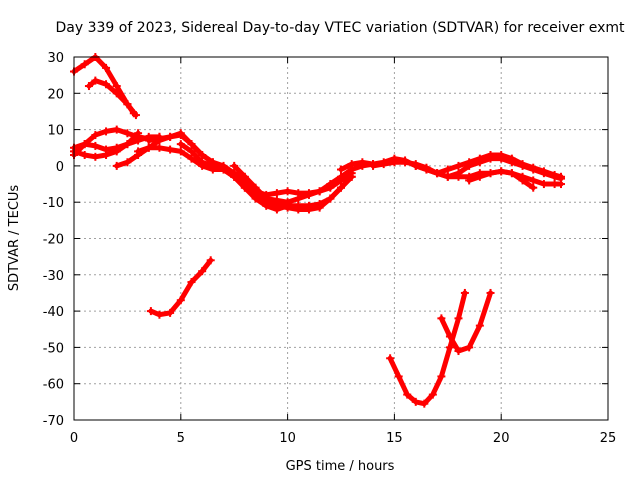 This screenshot has width=640, height=480. Describe the element at coordinates (53, 348) in the screenshot. I see `y-tick-label: -50` at that location.